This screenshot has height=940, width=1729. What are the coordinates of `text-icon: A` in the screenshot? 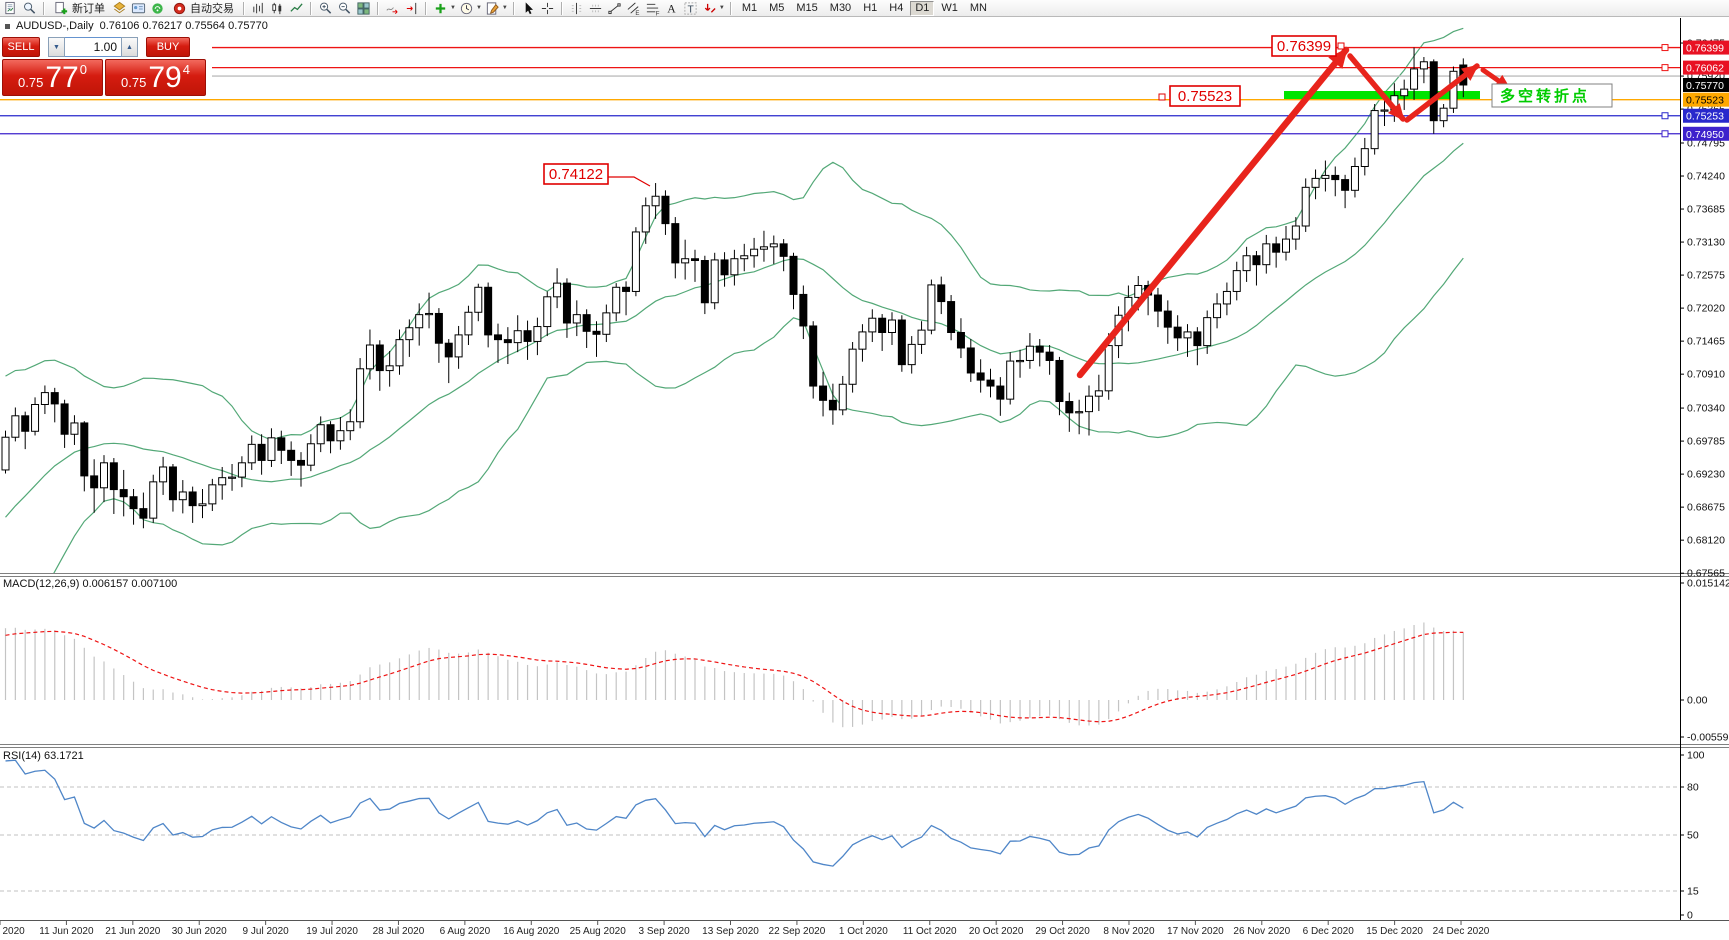 It's located at (671, 8).